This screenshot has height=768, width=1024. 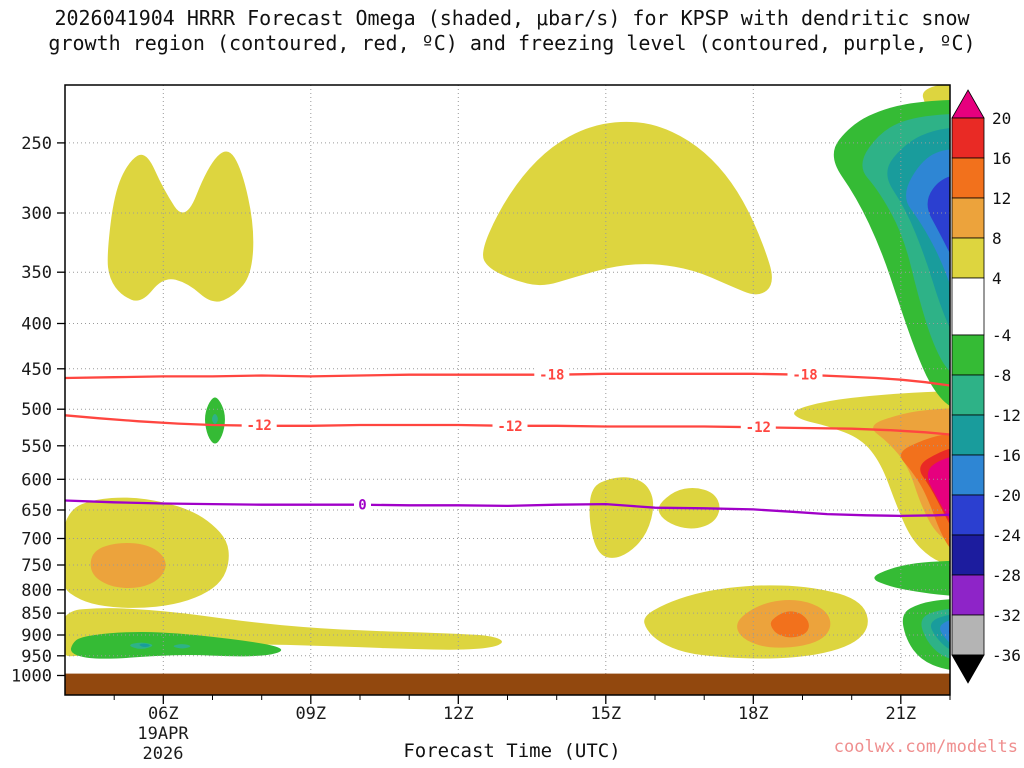 What do you see at coordinates (1006, 535) in the screenshot?
I see `colorbar-label: -24` at bounding box center [1006, 535].